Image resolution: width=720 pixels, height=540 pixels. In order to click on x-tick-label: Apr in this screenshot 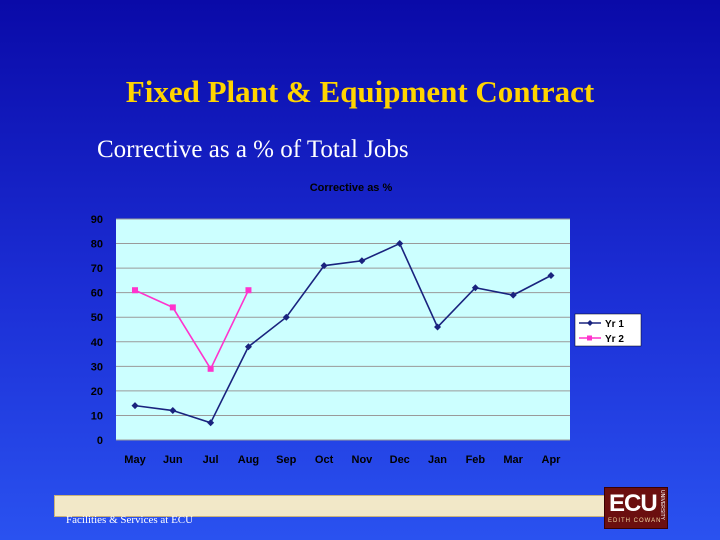, I will do `click(552, 460)`.